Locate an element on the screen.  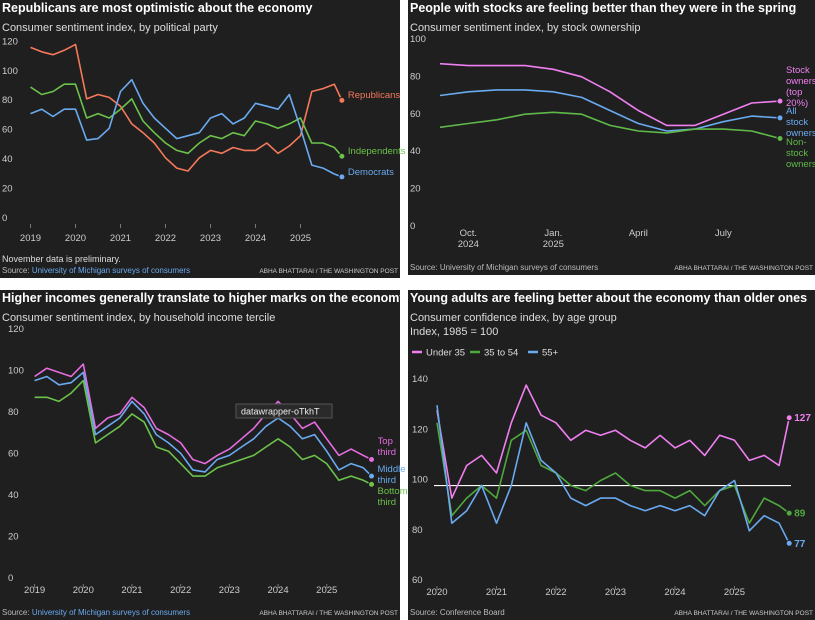
x-tick-label: Oct. 2024 is located at coordinates (468, 239).